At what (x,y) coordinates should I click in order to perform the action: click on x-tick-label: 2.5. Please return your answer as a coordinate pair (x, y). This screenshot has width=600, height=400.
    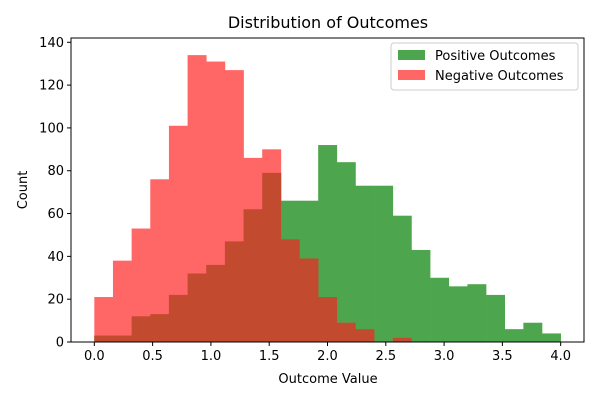
    Looking at the image, I should click on (385, 356).